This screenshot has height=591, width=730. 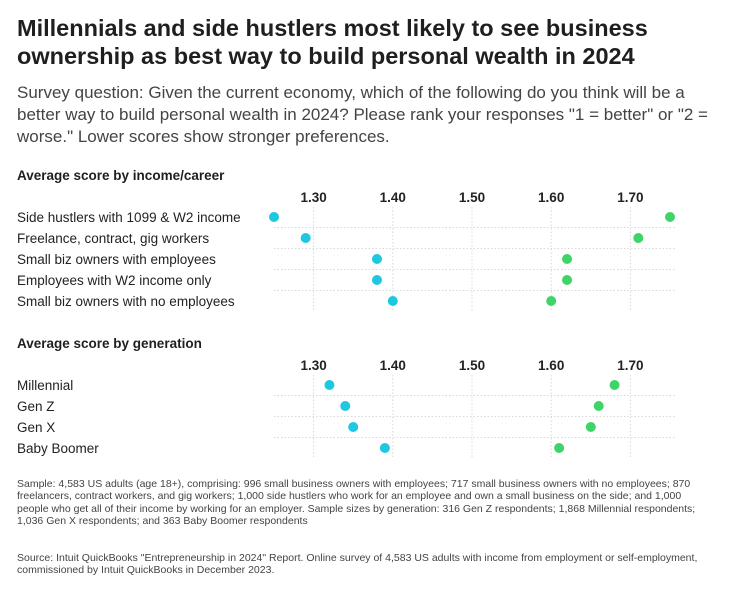 What do you see at coordinates (45, 385) in the screenshot?
I see `category-label: Millennial` at bounding box center [45, 385].